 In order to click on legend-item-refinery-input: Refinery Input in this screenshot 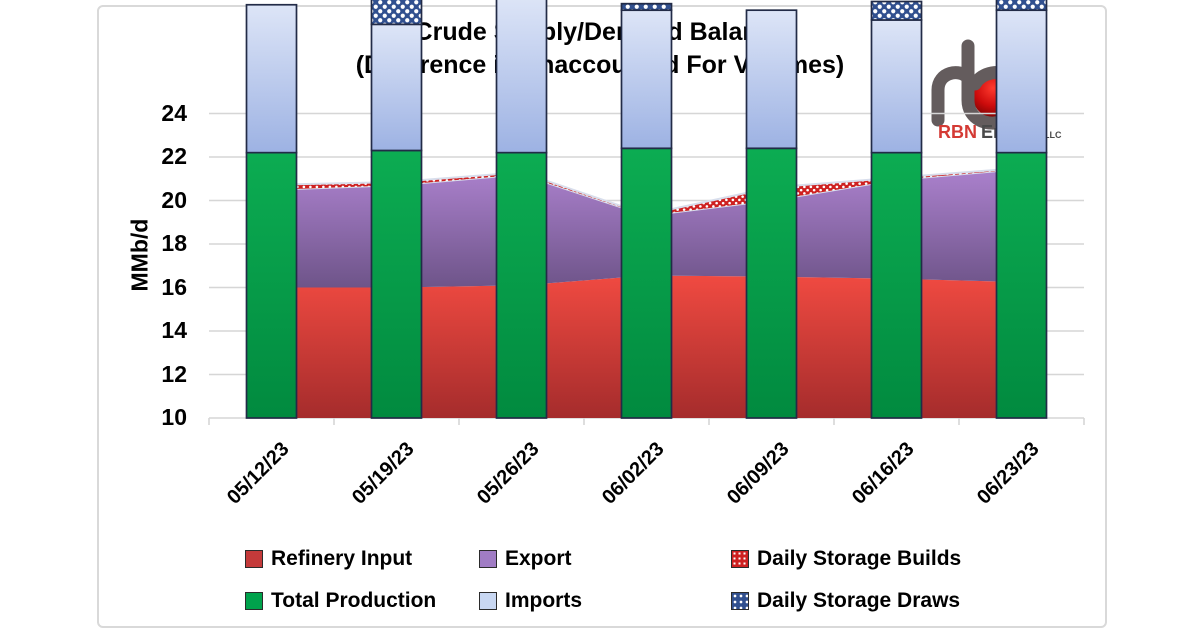, I will do `click(328, 559)`.